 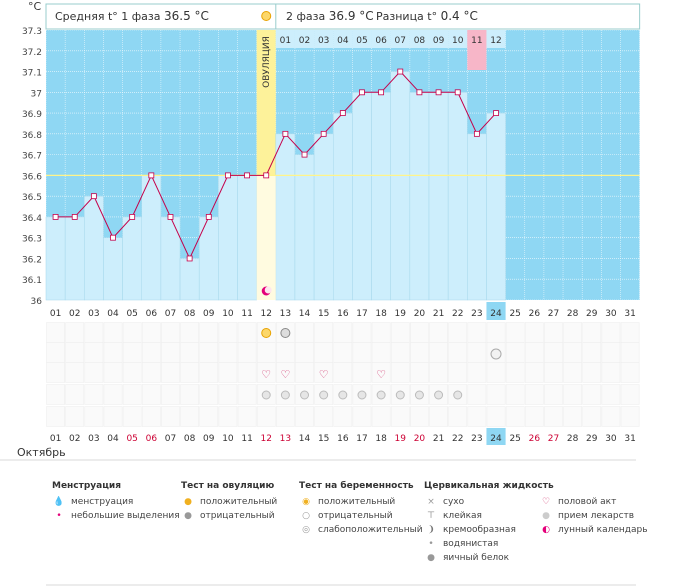 What do you see at coordinates (476, 41) in the screenshot?
I see `phase2-day-label: 11` at bounding box center [476, 41].